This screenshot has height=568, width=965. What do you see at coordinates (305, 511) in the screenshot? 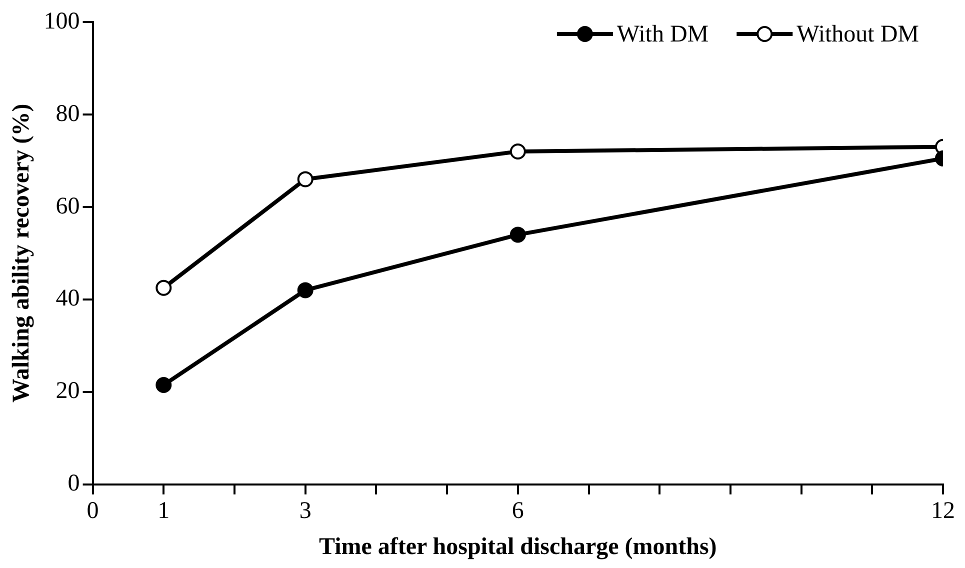
I see `x-tick-label: 3` at bounding box center [305, 511].